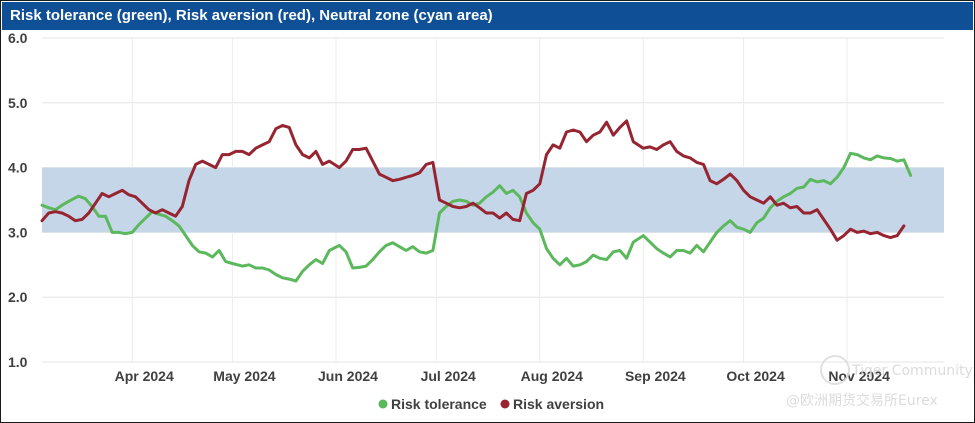 Image resolution: width=975 pixels, height=423 pixels. Describe the element at coordinates (491, 404) in the screenshot. I see `legend: Risk tolerance Risk aversion` at that location.